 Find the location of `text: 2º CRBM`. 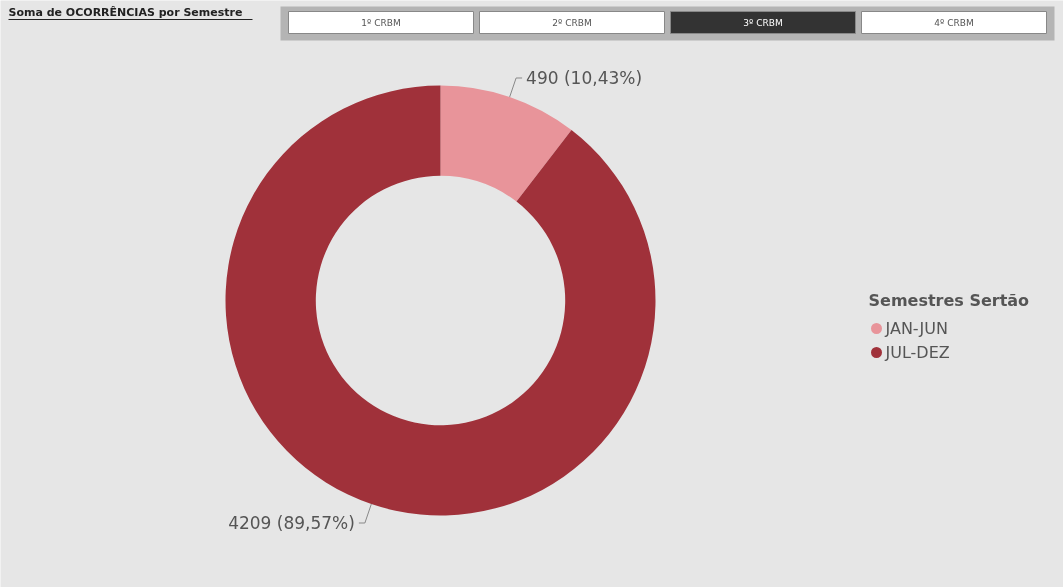

text: 2º CRBM is located at coordinates (572, 22).